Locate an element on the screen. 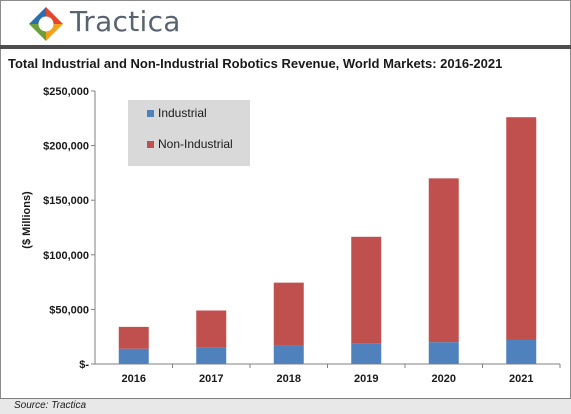  bar-industrial-2017 is located at coordinates (211, 355).